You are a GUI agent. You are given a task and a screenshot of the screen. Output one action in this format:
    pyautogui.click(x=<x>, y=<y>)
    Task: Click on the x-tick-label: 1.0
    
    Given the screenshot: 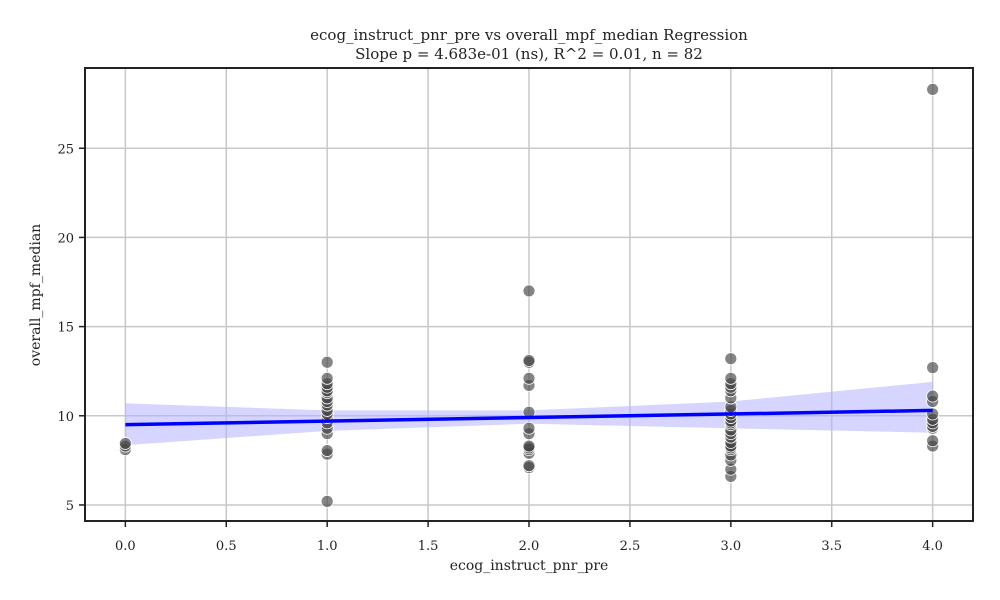 What is the action you would take?
    pyautogui.click(x=327, y=546)
    